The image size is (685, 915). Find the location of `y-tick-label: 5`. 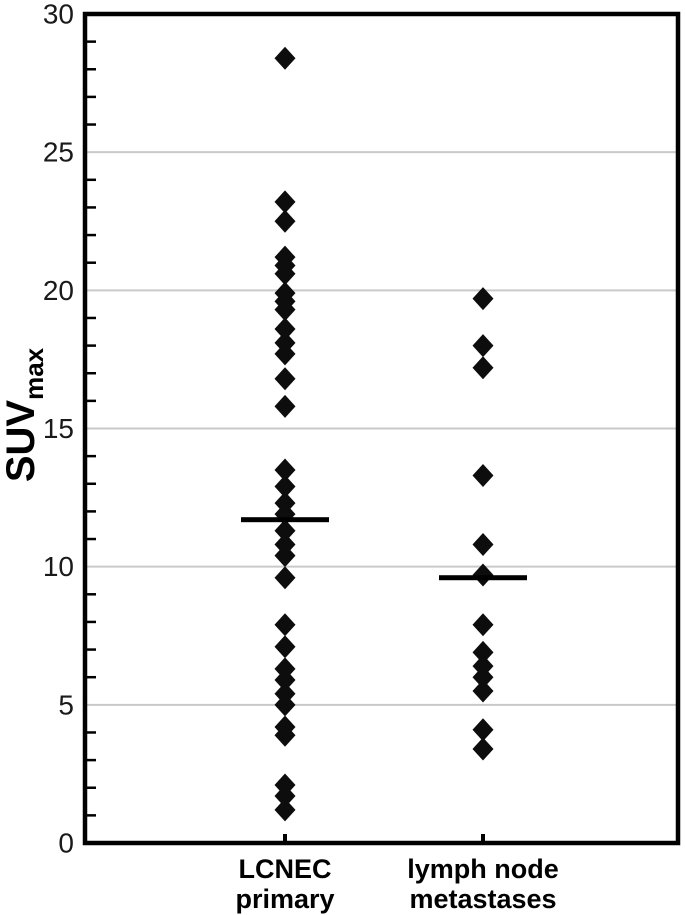

y-tick-label: 5 is located at coordinates (66, 704).